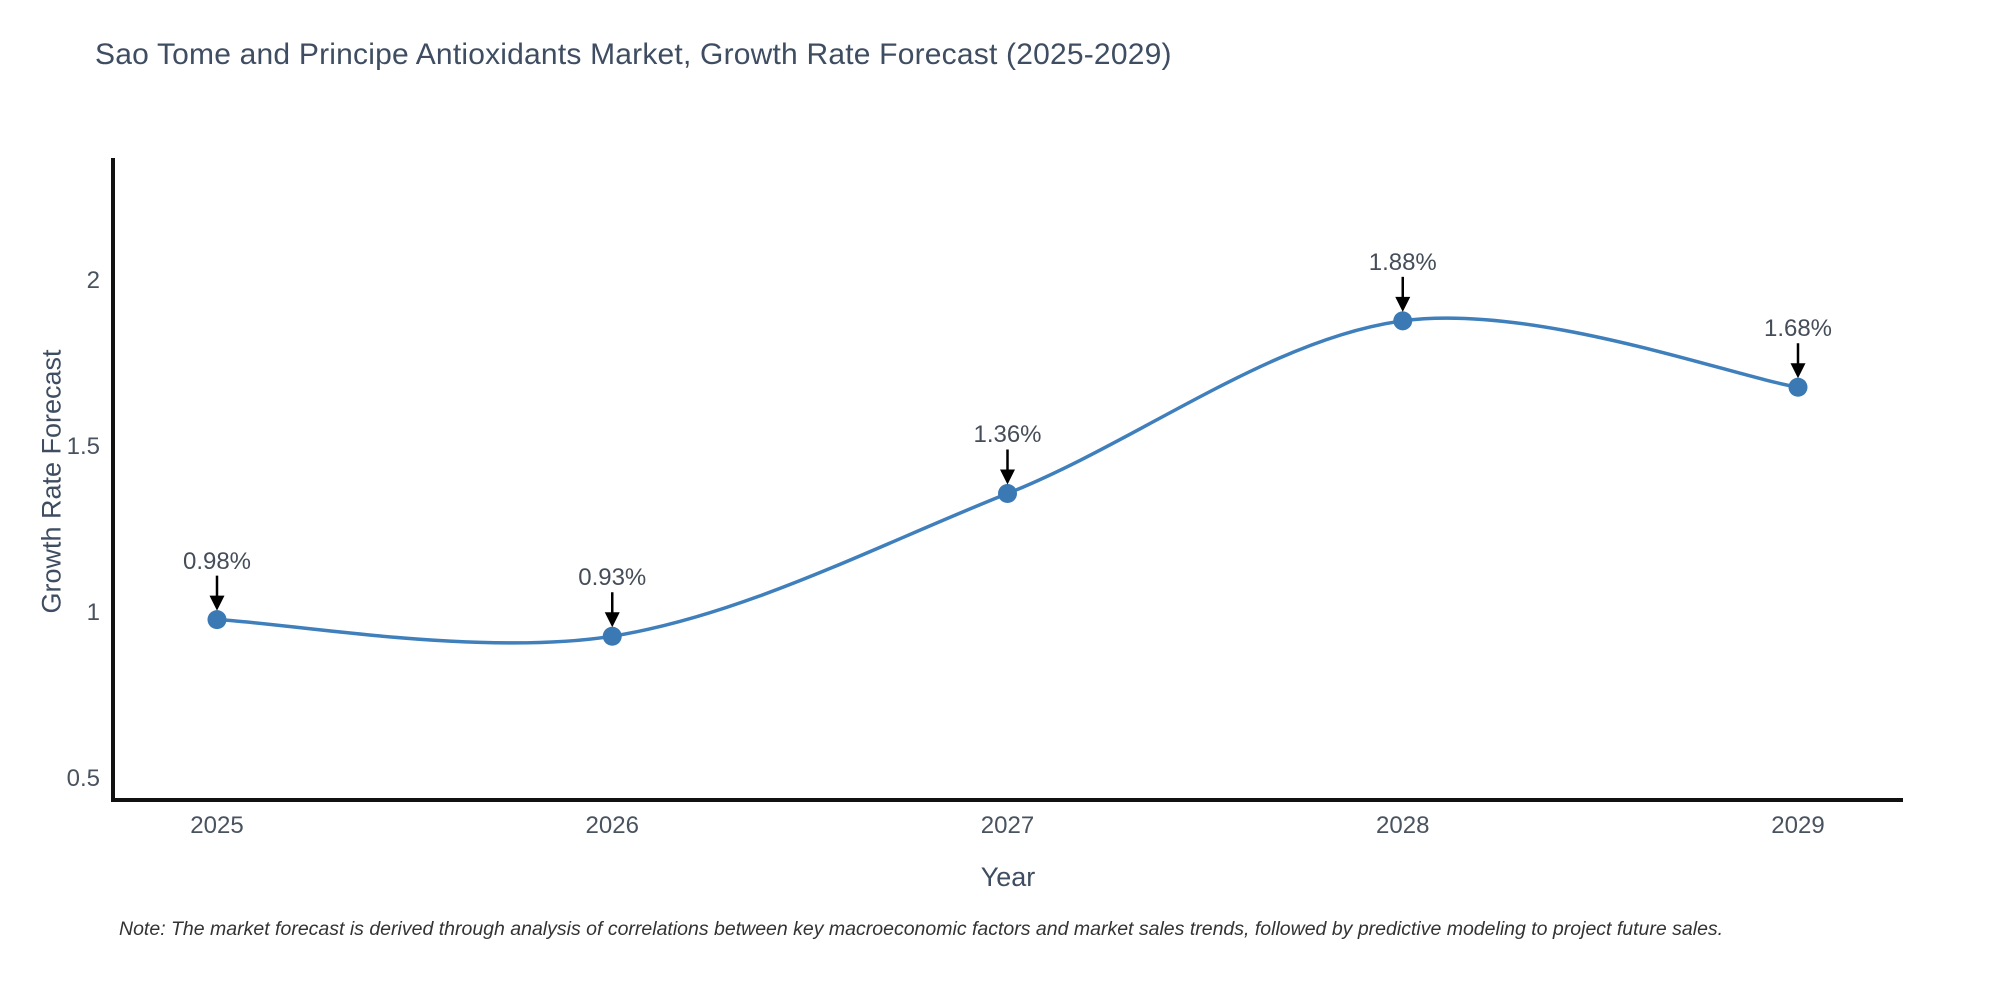 This screenshot has width=2000, height=1000. Describe the element at coordinates (1403, 321) in the screenshot. I see `data-point-2028` at that location.